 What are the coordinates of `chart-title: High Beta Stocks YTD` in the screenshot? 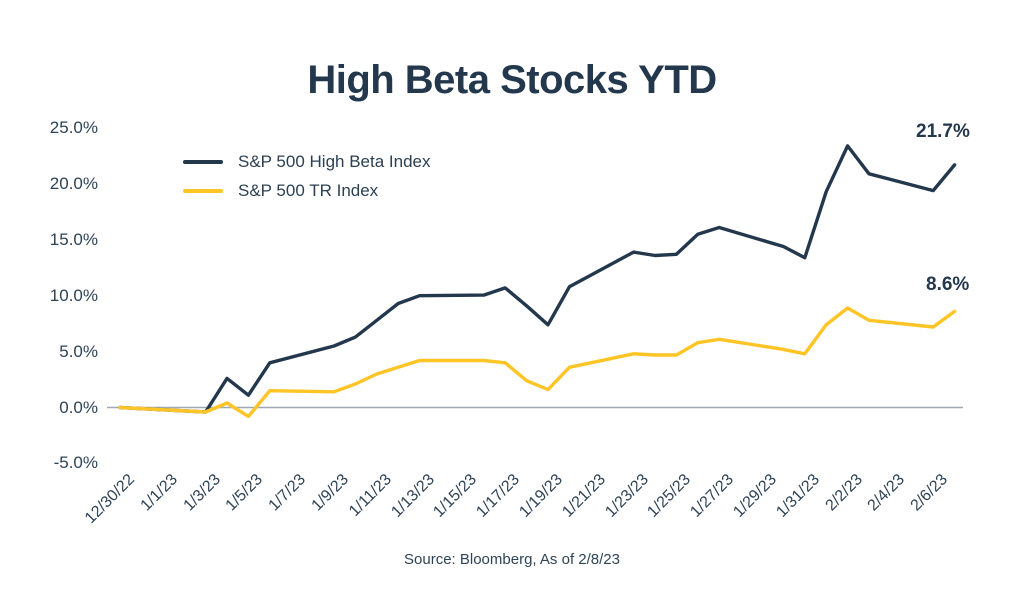 It's located at (512, 80).